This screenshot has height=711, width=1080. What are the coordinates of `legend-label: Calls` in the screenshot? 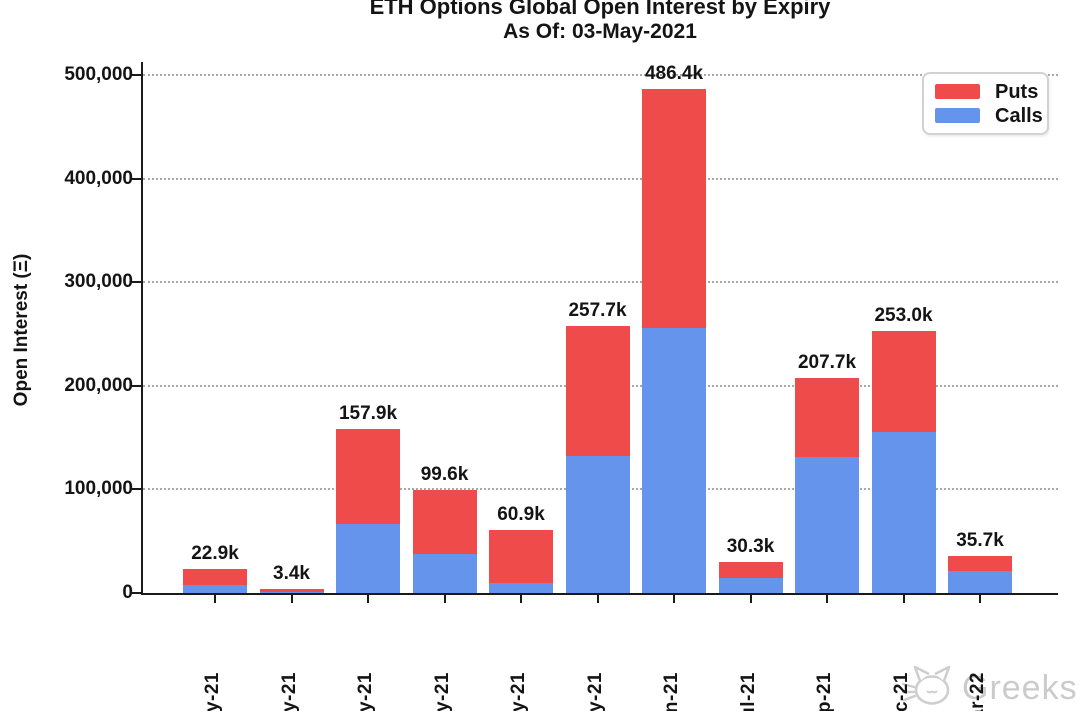 It's located at (1019, 115).